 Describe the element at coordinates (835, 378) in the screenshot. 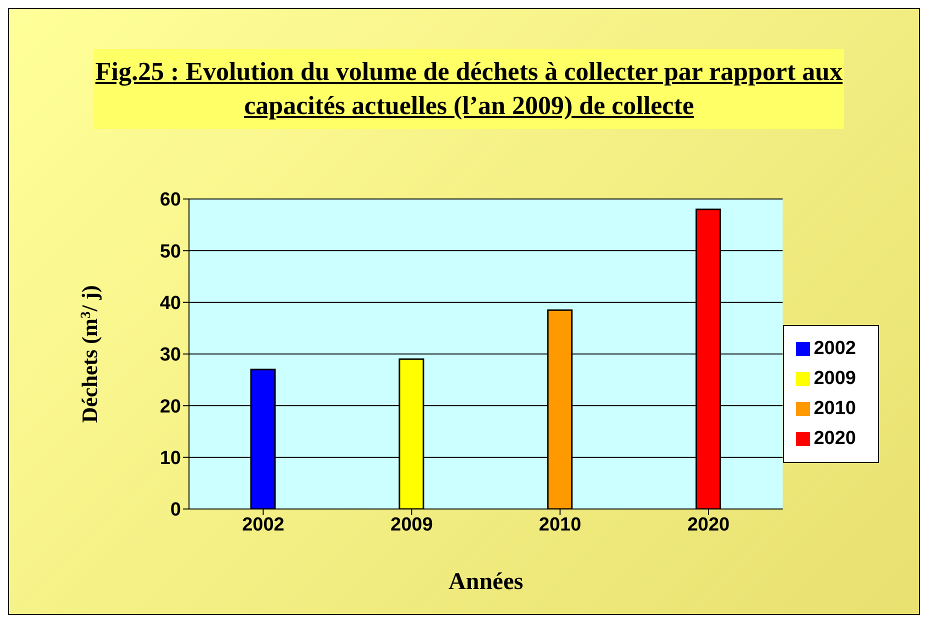

I see `legend-label: 2009` at that location.